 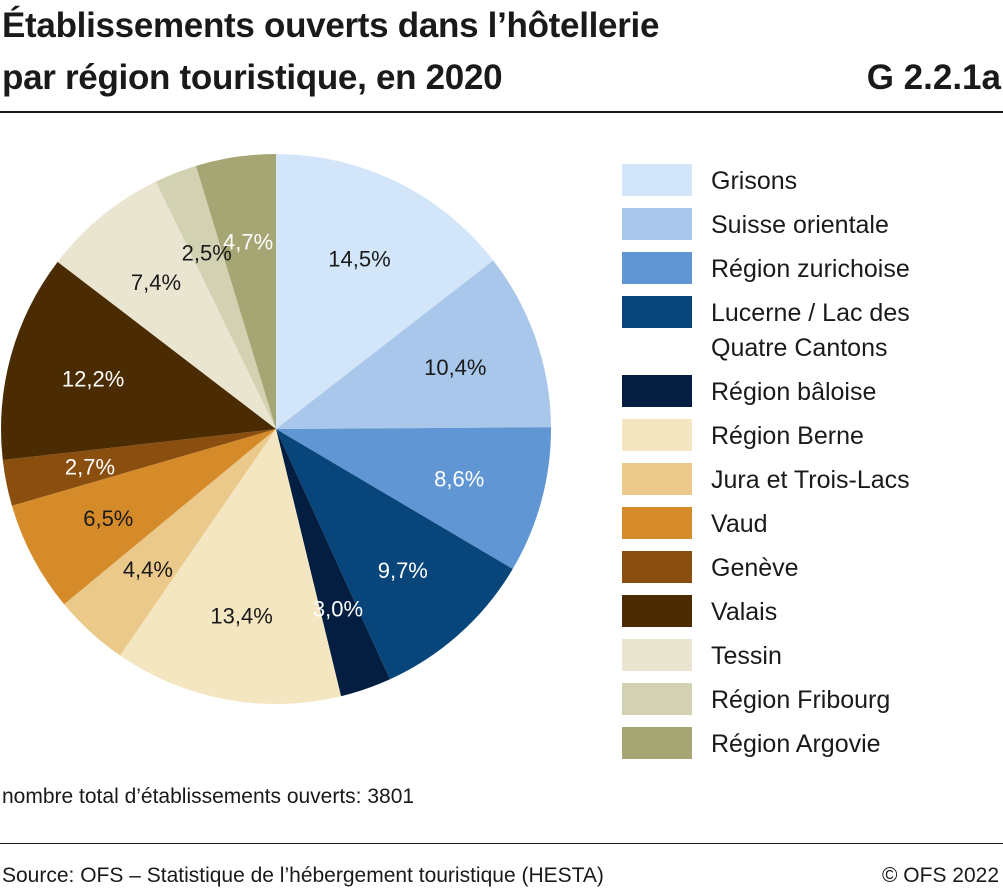 What do you see at coordinates (755, 568) in the screenshot?
I see `legend-label-8: Genève` at bounding box center [755, 568].